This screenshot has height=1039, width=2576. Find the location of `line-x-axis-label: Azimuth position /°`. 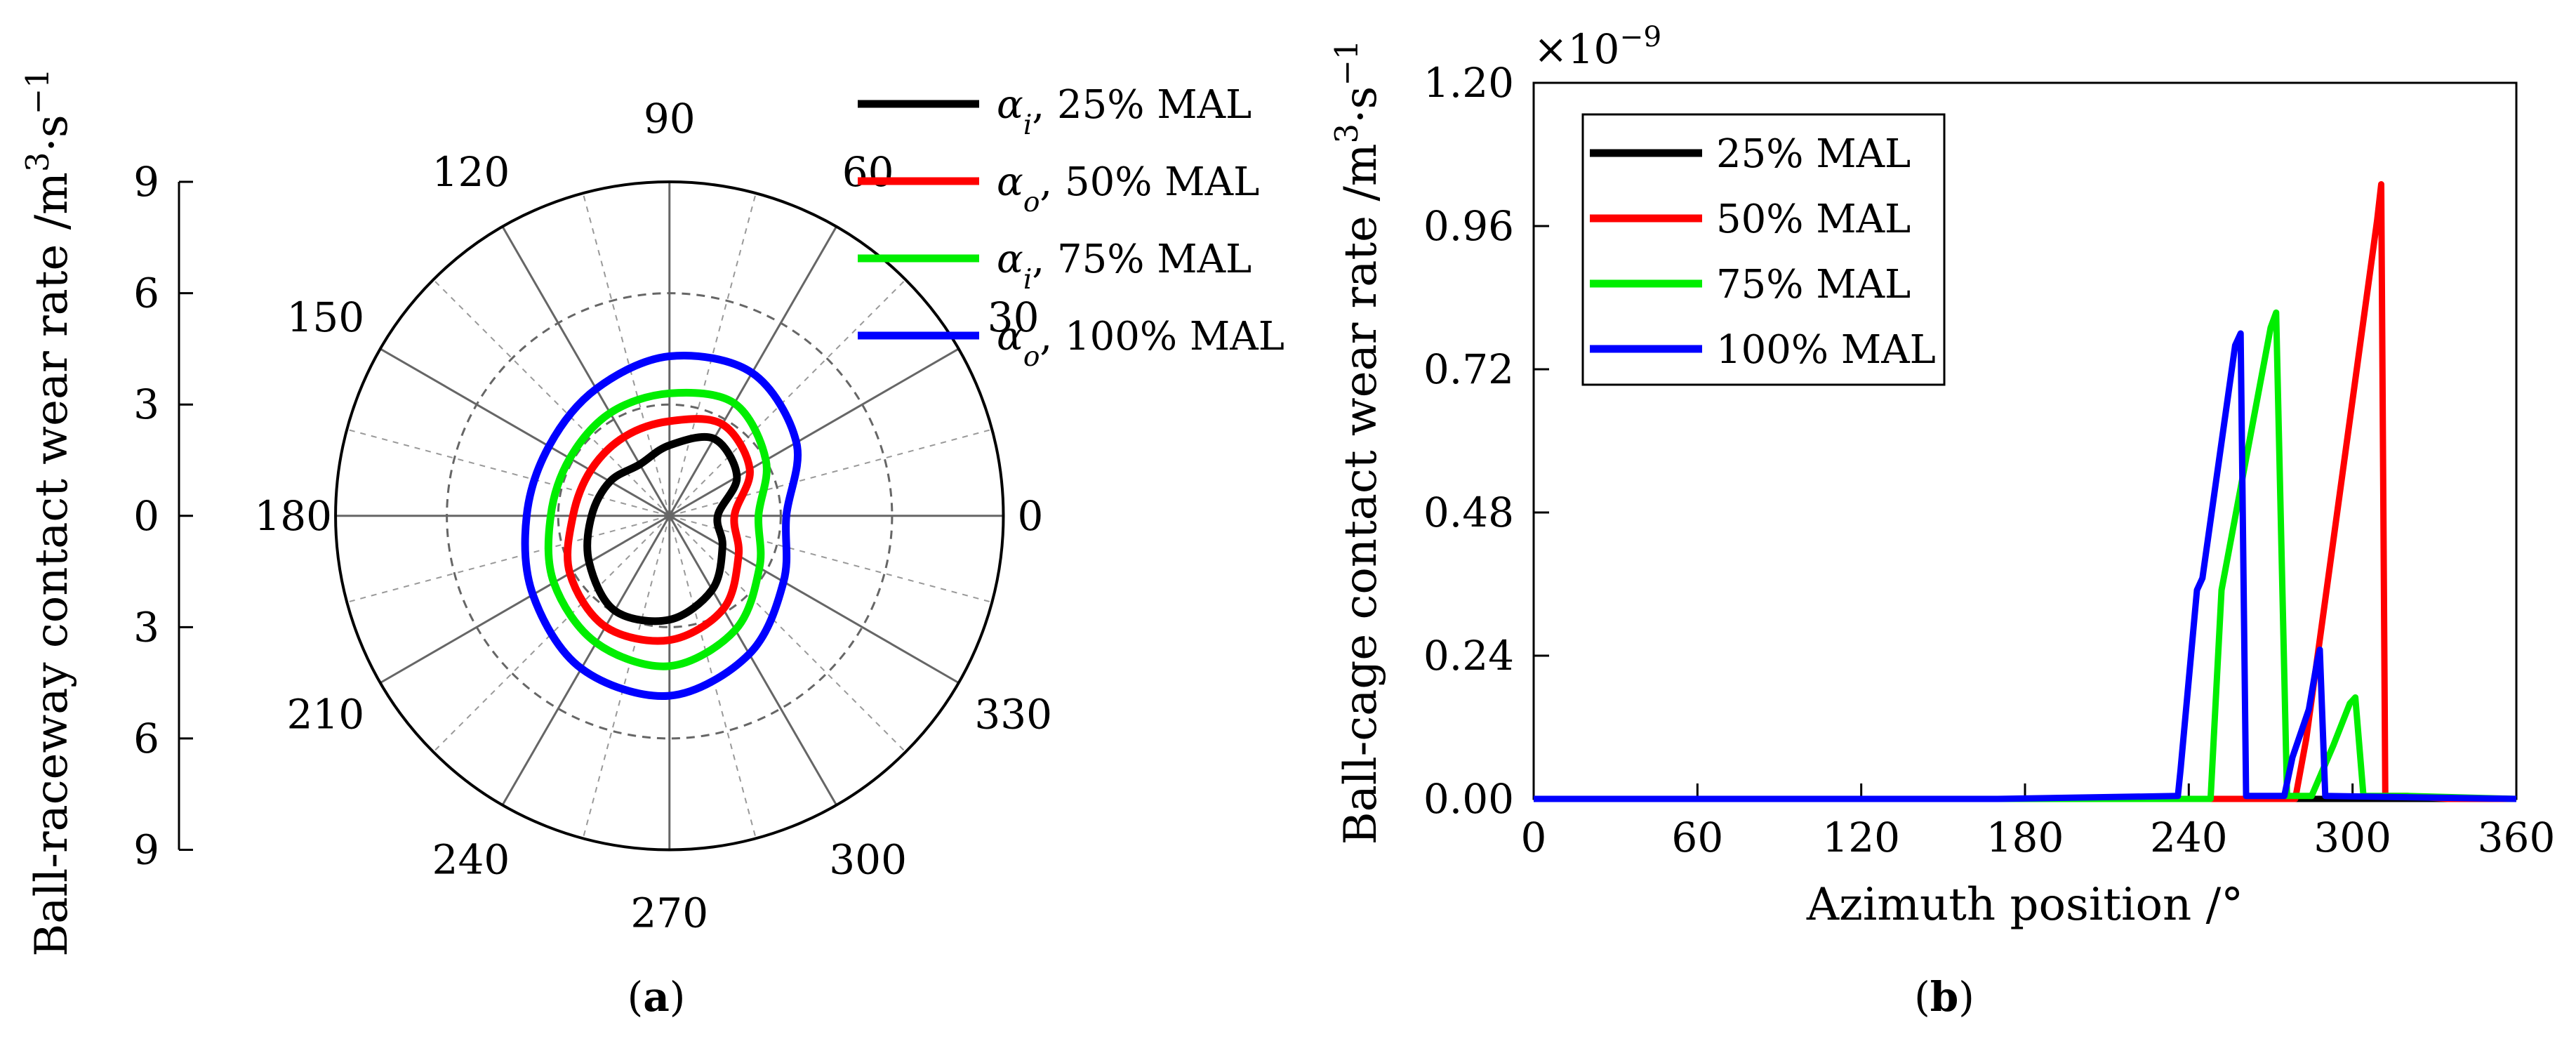

line-x-axis-label: Azimuth position /° is located at coordinates (2025, 905).